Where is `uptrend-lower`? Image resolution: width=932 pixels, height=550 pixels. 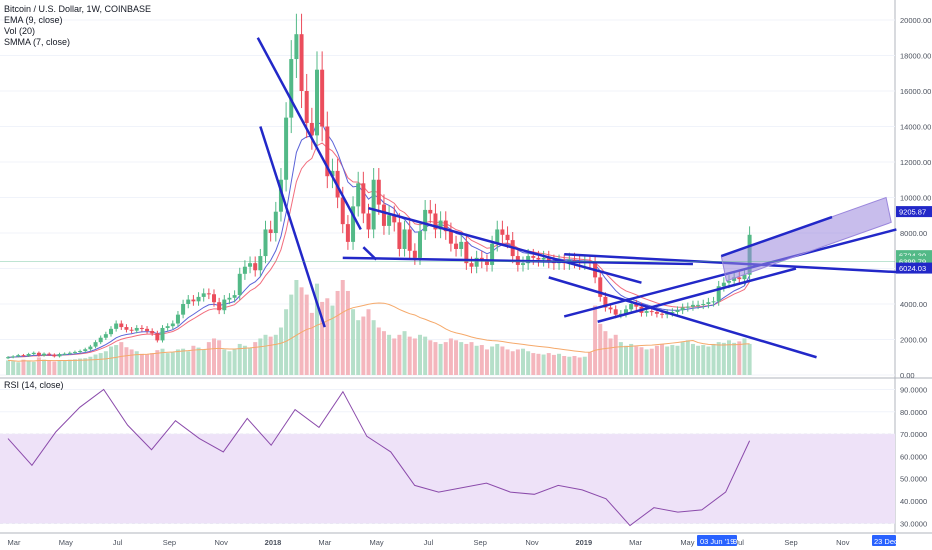
uptrend-lower is located at coordinates (697, 295).